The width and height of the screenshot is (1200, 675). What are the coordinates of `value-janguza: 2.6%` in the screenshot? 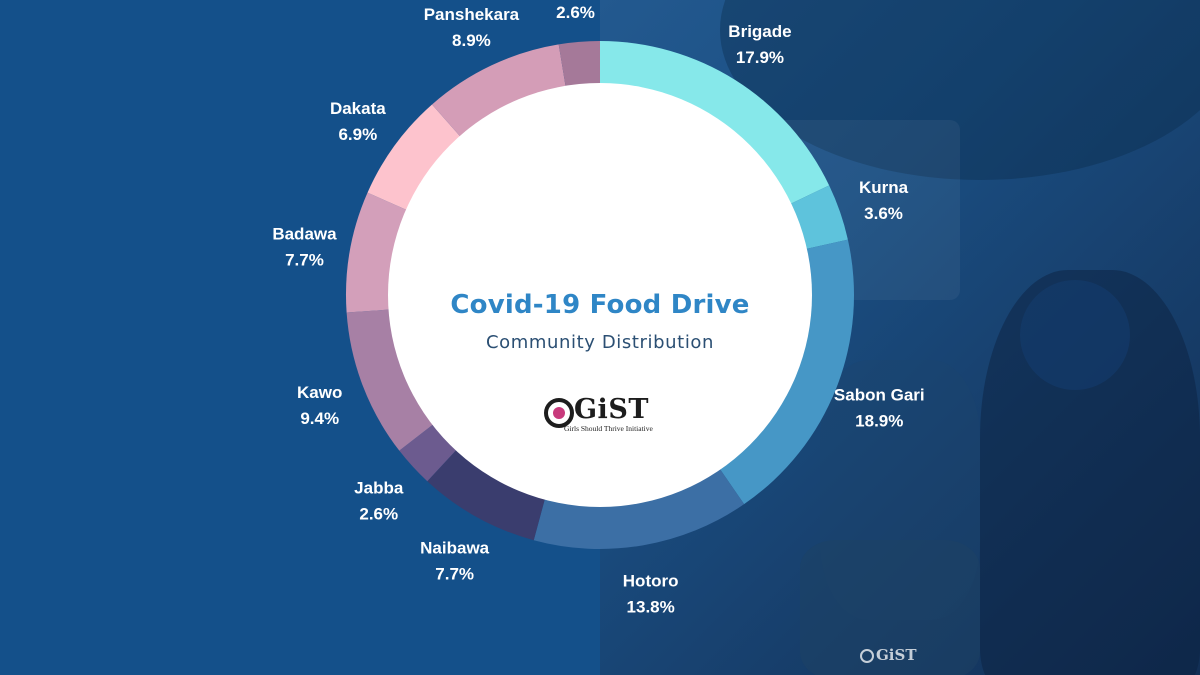 It's located at (575, 12).